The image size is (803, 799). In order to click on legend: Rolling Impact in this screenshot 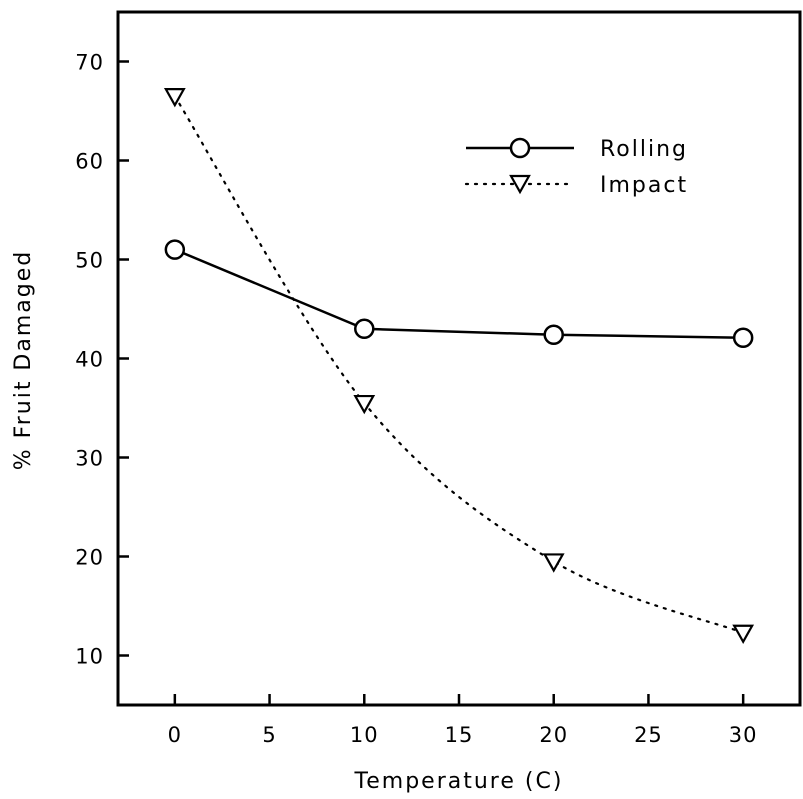, I will do `click(576, 167)`.